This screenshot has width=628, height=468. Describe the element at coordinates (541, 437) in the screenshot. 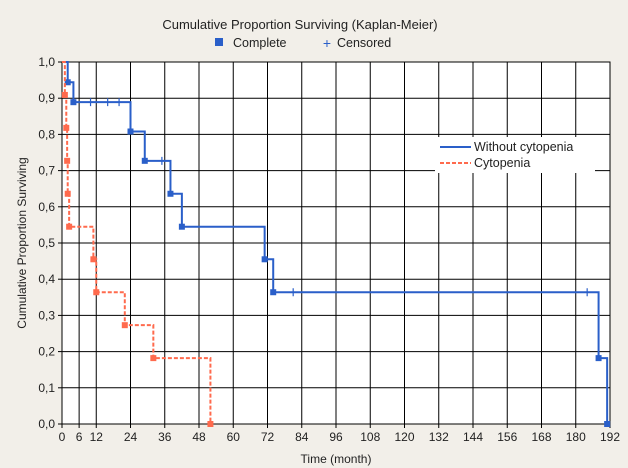

I see `x-tick-label: 168` at that location.